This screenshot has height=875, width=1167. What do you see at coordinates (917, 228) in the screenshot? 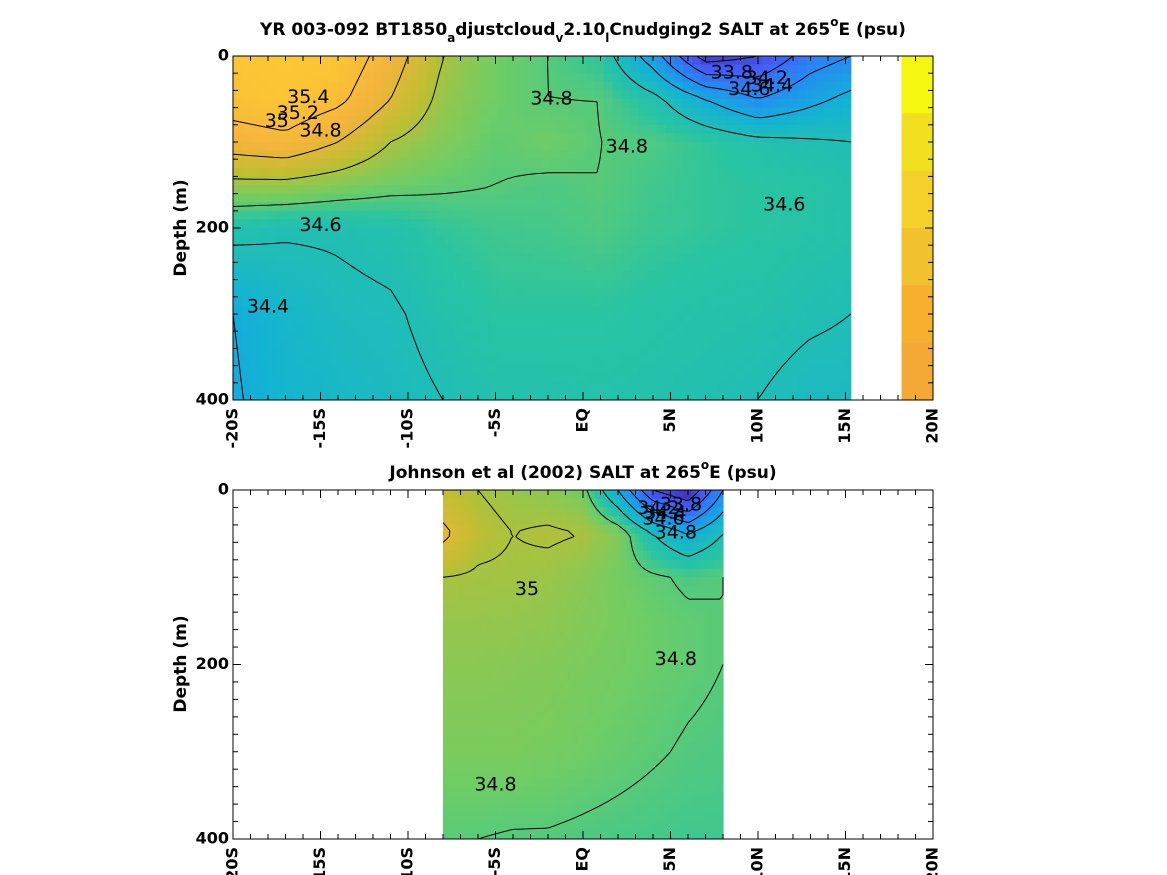
I see `panel-top-side-column` at bounding box center [917, 228].